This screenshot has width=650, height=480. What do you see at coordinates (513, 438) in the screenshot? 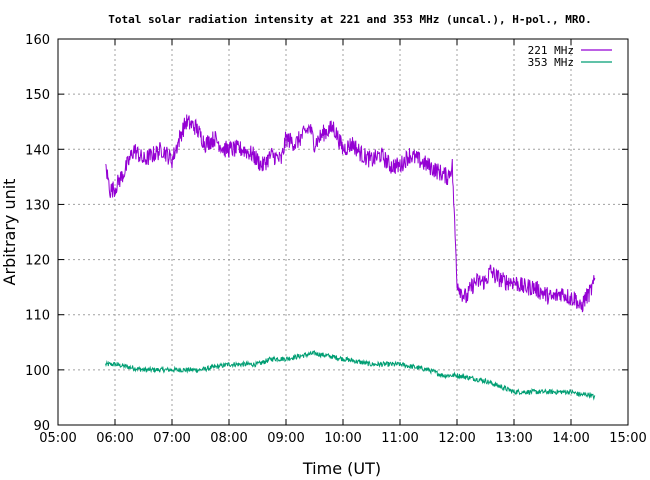
I see `x-tick-label: 13:00` at bounding box center [513, 438].